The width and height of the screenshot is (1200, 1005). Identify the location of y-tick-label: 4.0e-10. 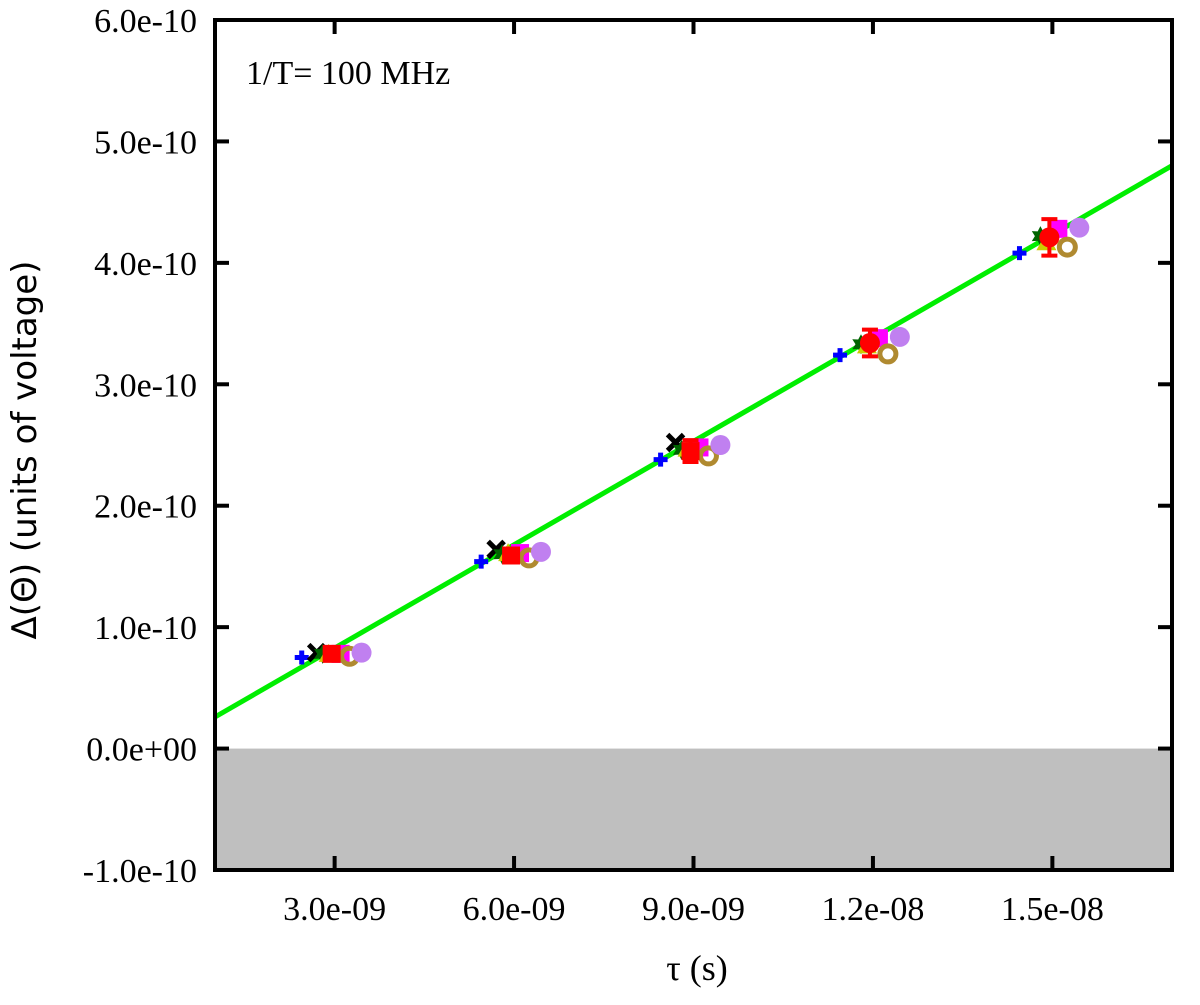
(145, 264).